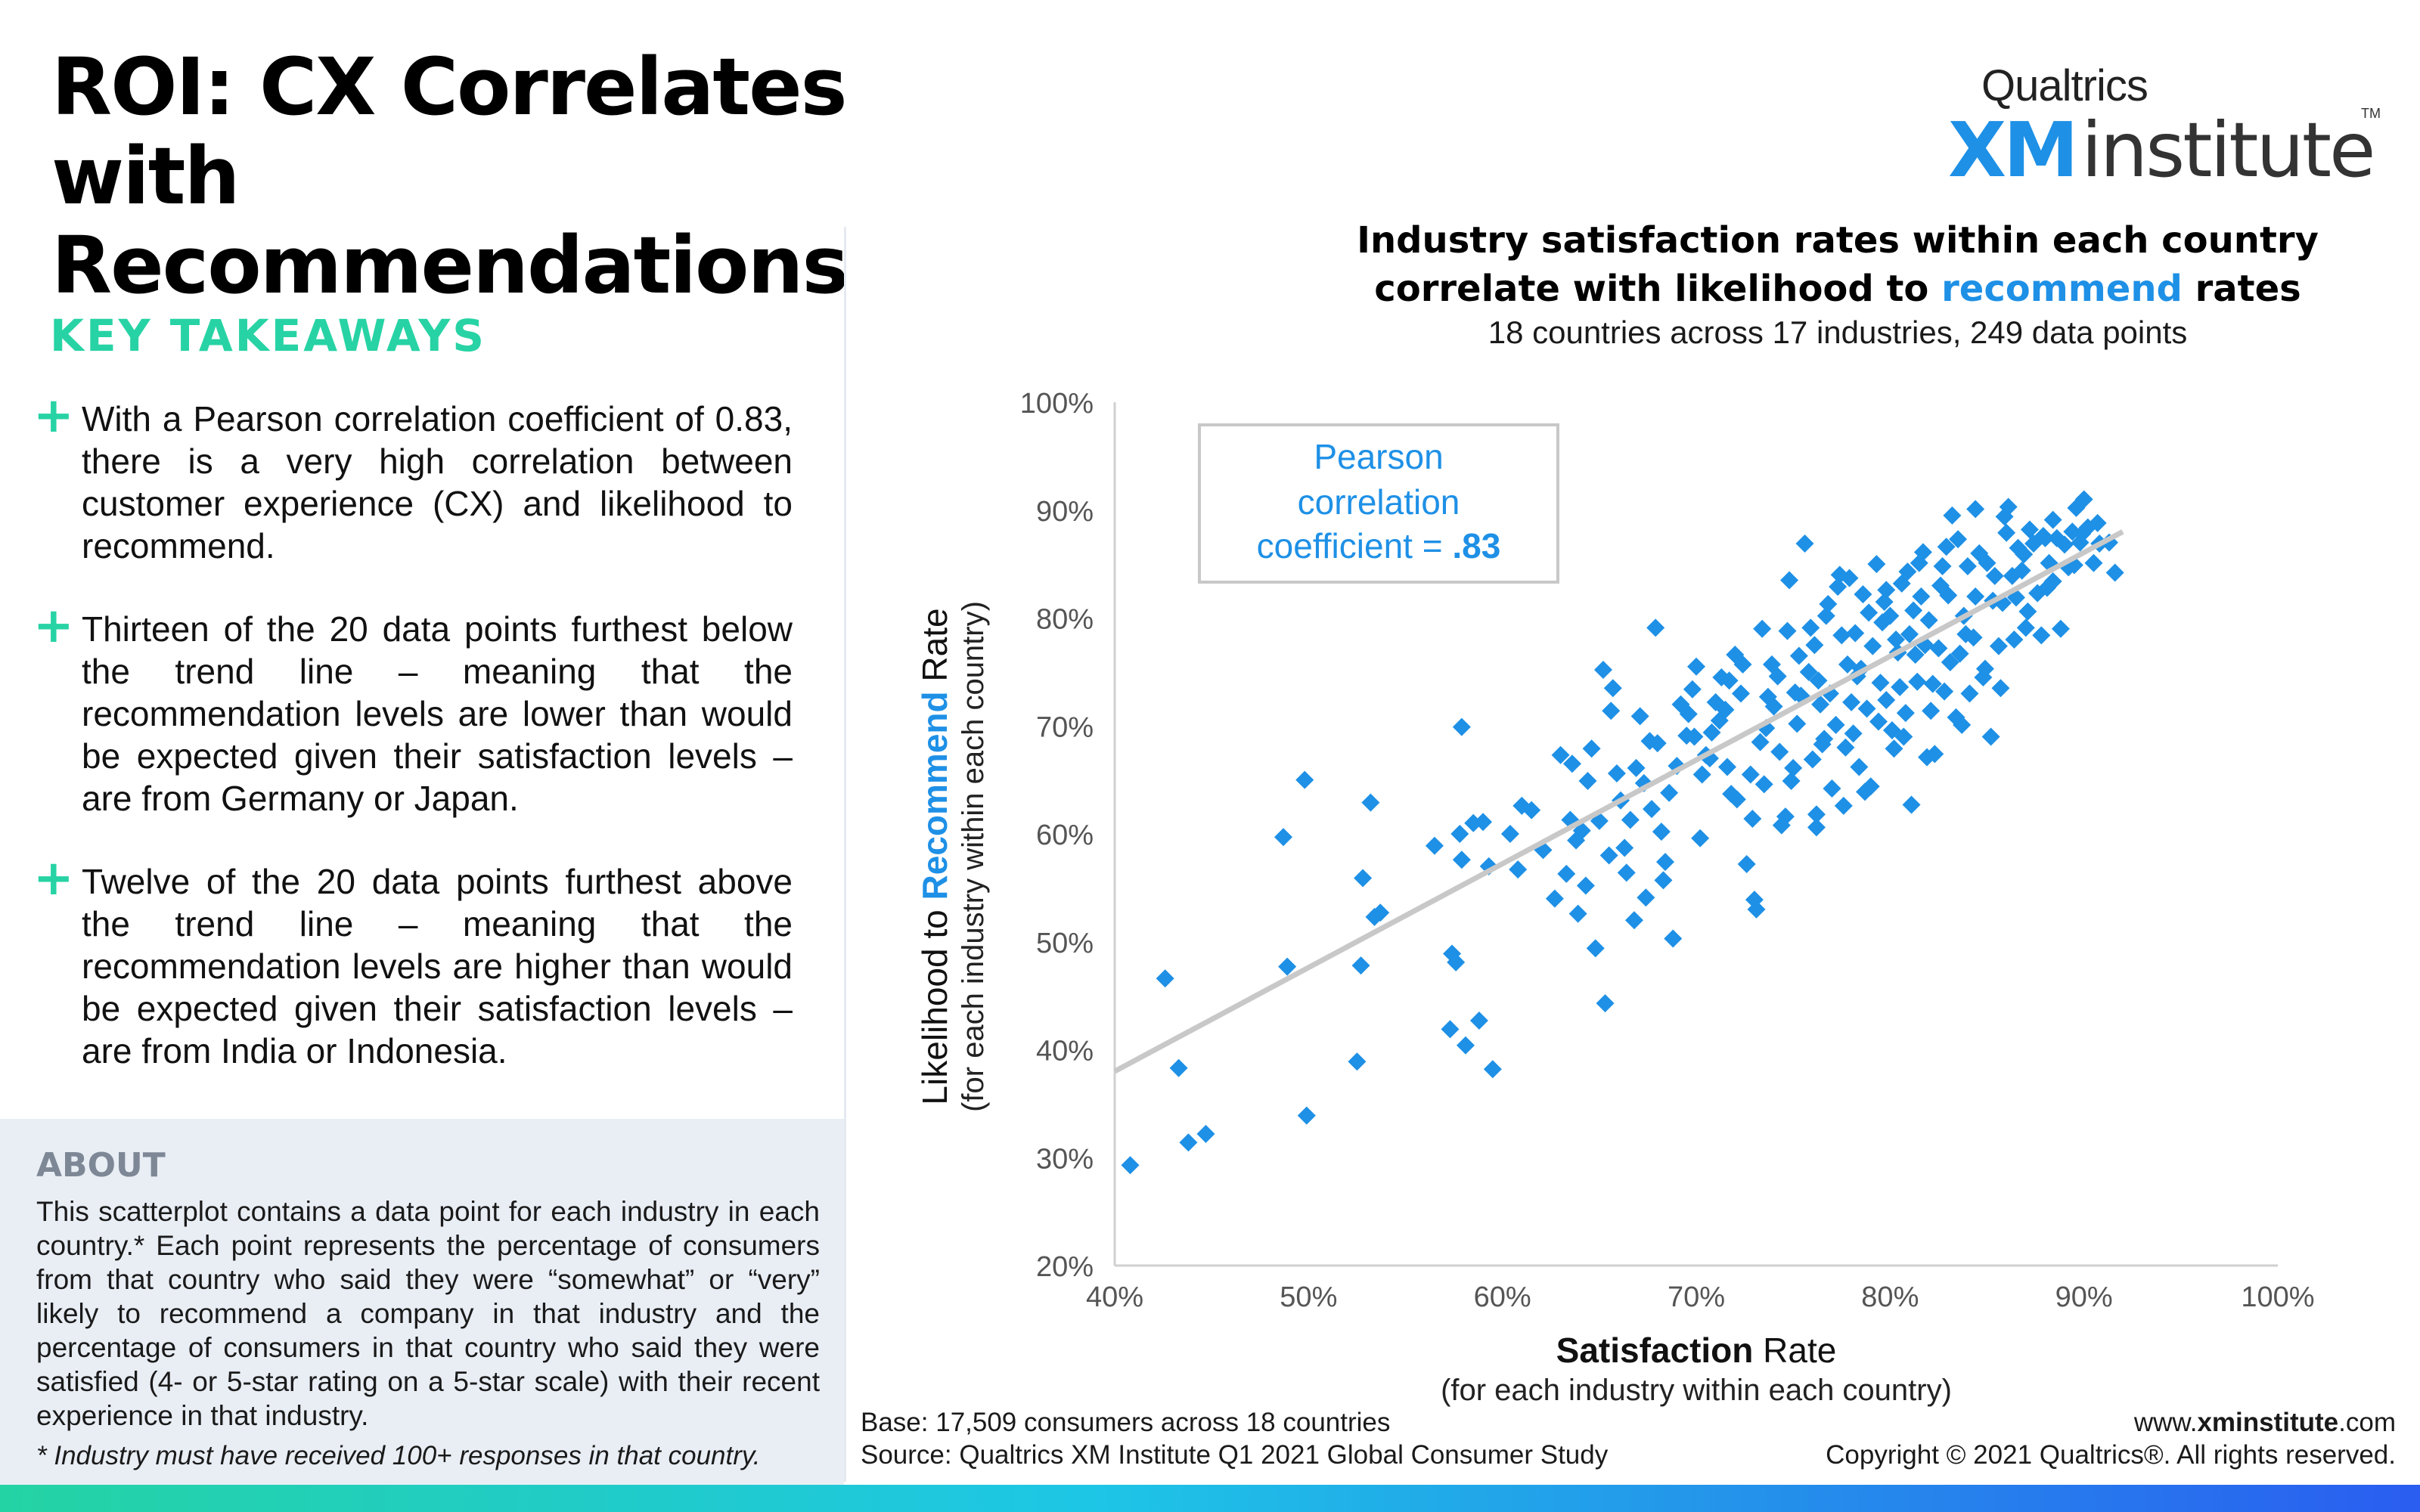 This screenshot has height=1512, width=2420. I want to click on footer-url: www.xminstitute.com, so click(2111, 1423).